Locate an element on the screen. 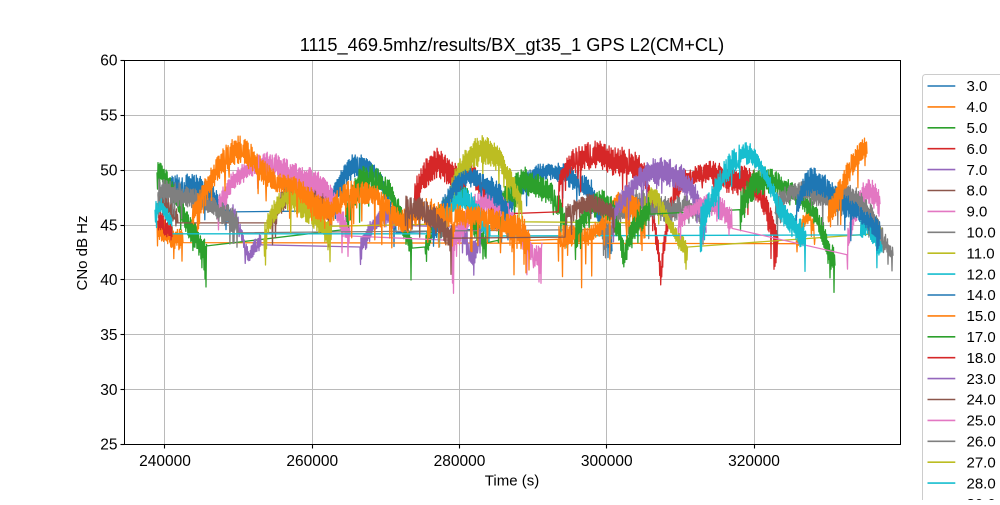 This screenshot has height=505, width=1000. svg-text: 320000 is located at coordinates (754, 461).